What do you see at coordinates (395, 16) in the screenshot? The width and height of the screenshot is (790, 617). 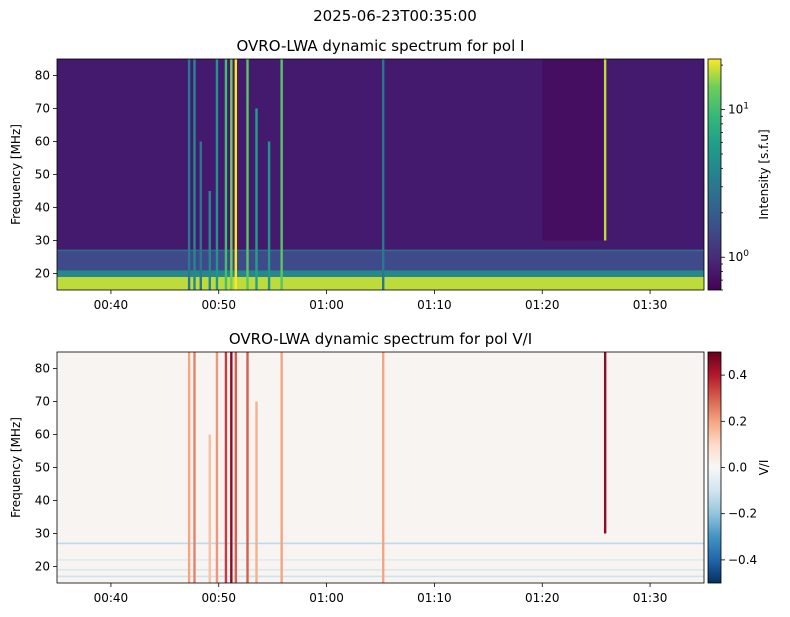 I see `figure-suptitle: 2025-06-23T00:35:00` at bounding box center [395, 16].